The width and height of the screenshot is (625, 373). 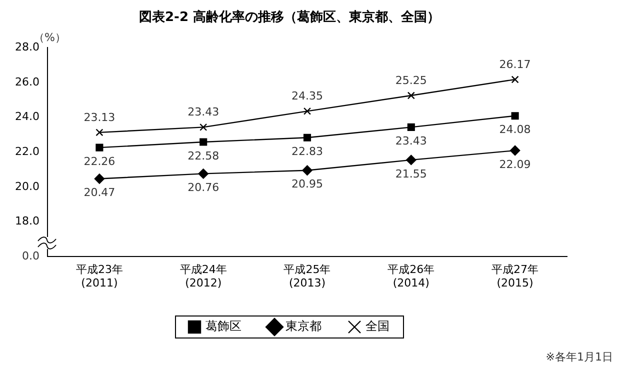 I want to click on data-label: 20.76, so click(x=204, y=187).